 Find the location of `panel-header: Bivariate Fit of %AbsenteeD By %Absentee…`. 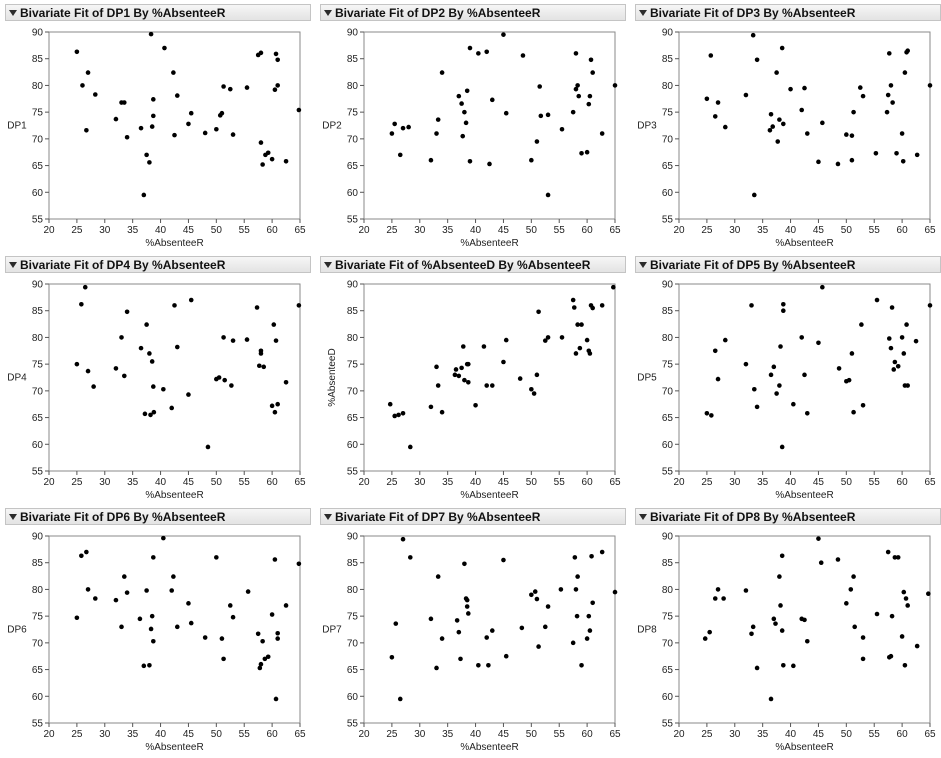

panel-header: Bivariate Fit of %AbsenteeD By %Absentee… is located at coordinates (473, 264).